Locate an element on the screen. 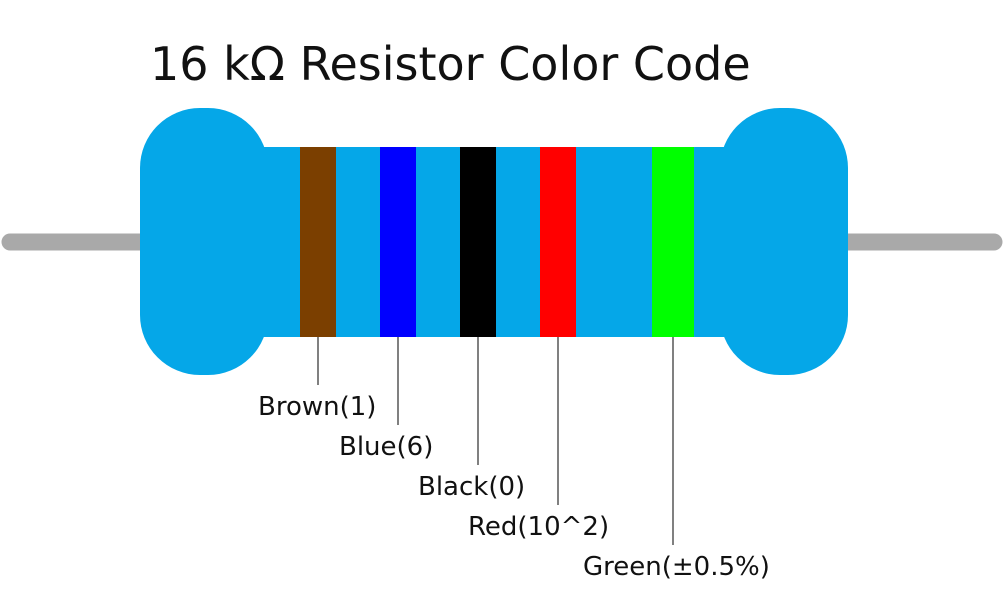 This screenshot has width=1006, height=607. title: 16 kΩ Resistor Color Code is located at coordinates (450, 64).